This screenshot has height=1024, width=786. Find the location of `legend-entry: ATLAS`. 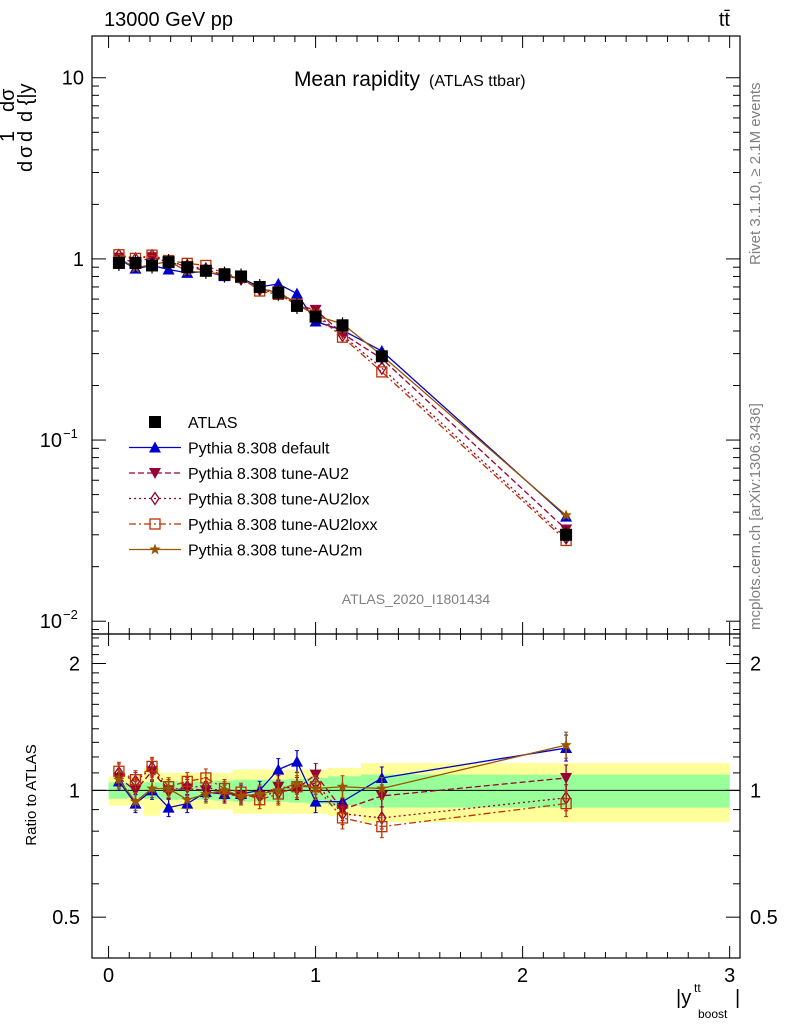

legend-entry: ATLAS is located at coordinates (213, 423).